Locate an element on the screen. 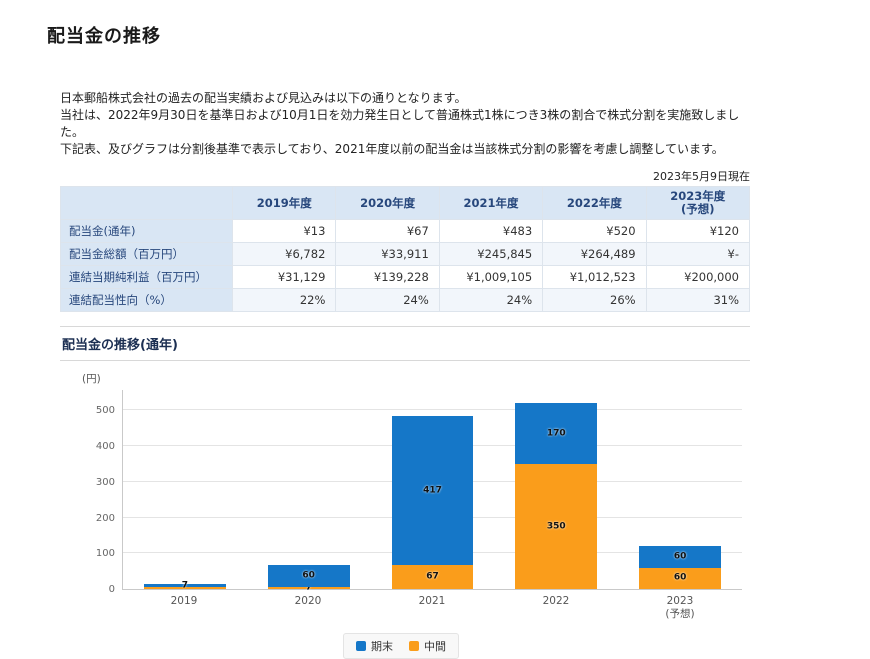 This screenshot has width=870, height=659. y-axis-unit-label: (円) is located at coordinates (91, 379).